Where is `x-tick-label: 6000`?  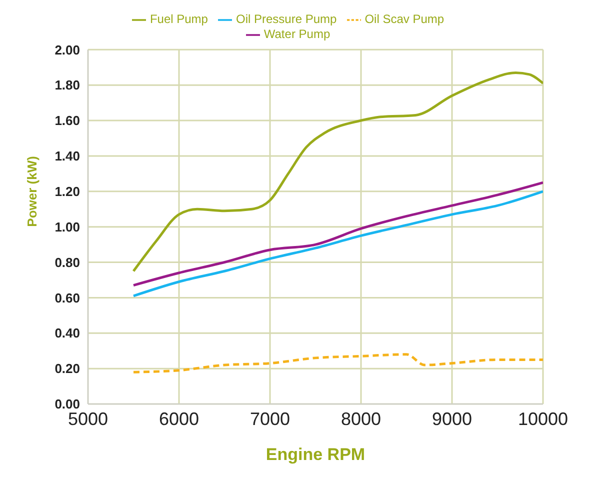
x-tick-label: 6000 is located at coordinates (179, 418).